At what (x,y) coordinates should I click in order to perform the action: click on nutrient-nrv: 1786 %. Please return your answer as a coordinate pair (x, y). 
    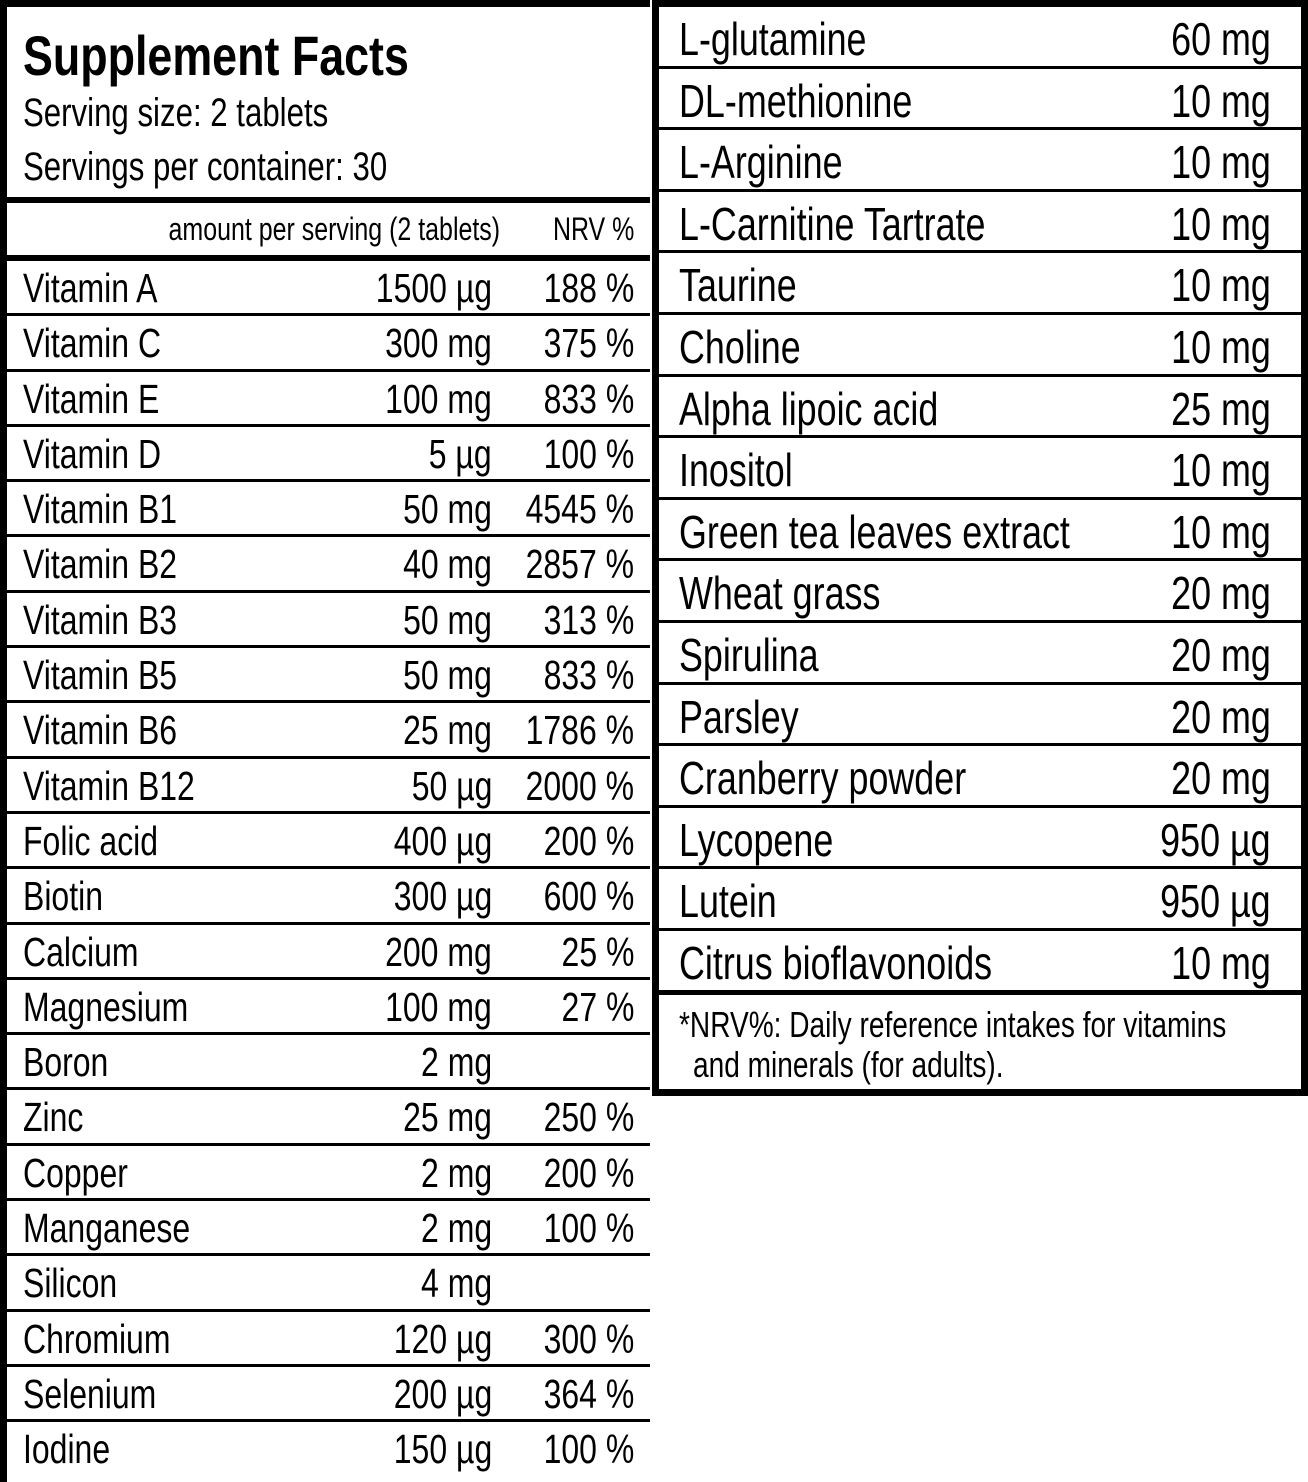
    Looking at the image, I should click on (579, 730).